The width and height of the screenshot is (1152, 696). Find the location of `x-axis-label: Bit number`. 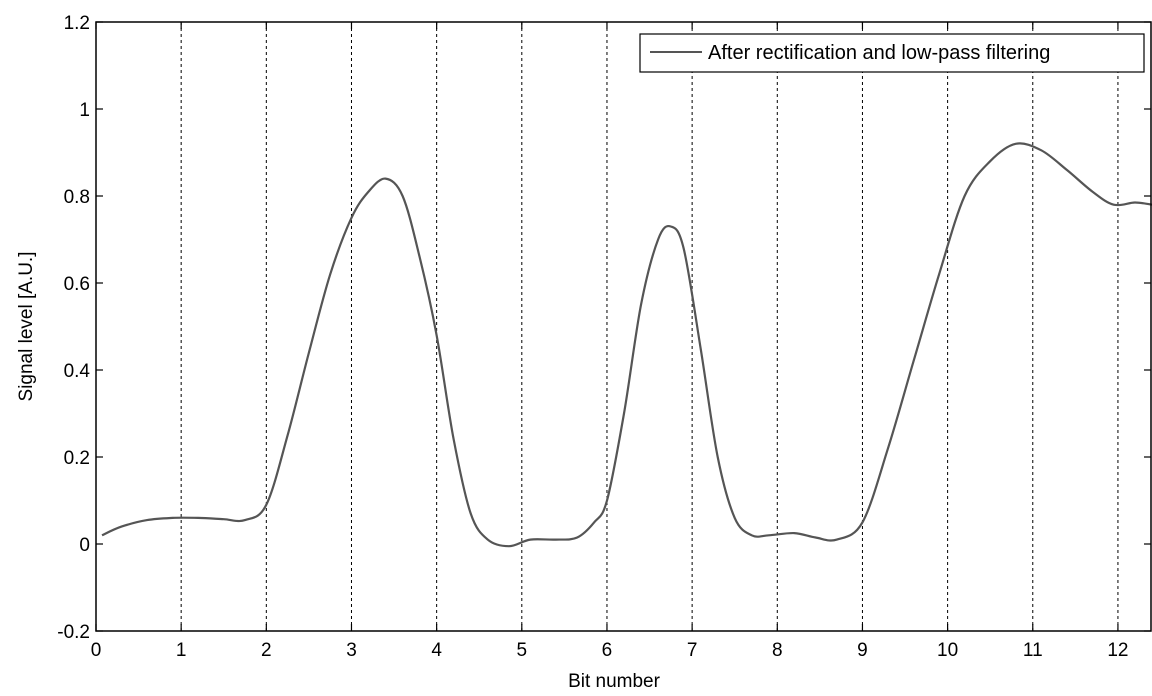

x-axis-label: Bit number is located at coordinates (614, 681).